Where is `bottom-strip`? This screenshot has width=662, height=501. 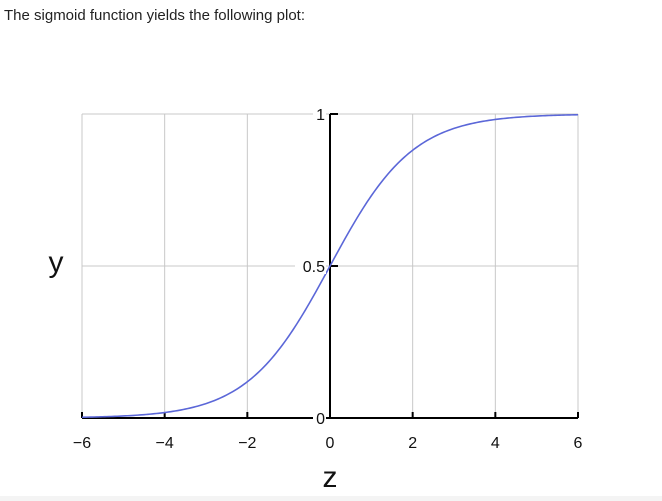 bottom-strip is located at coordinates (331, 498).